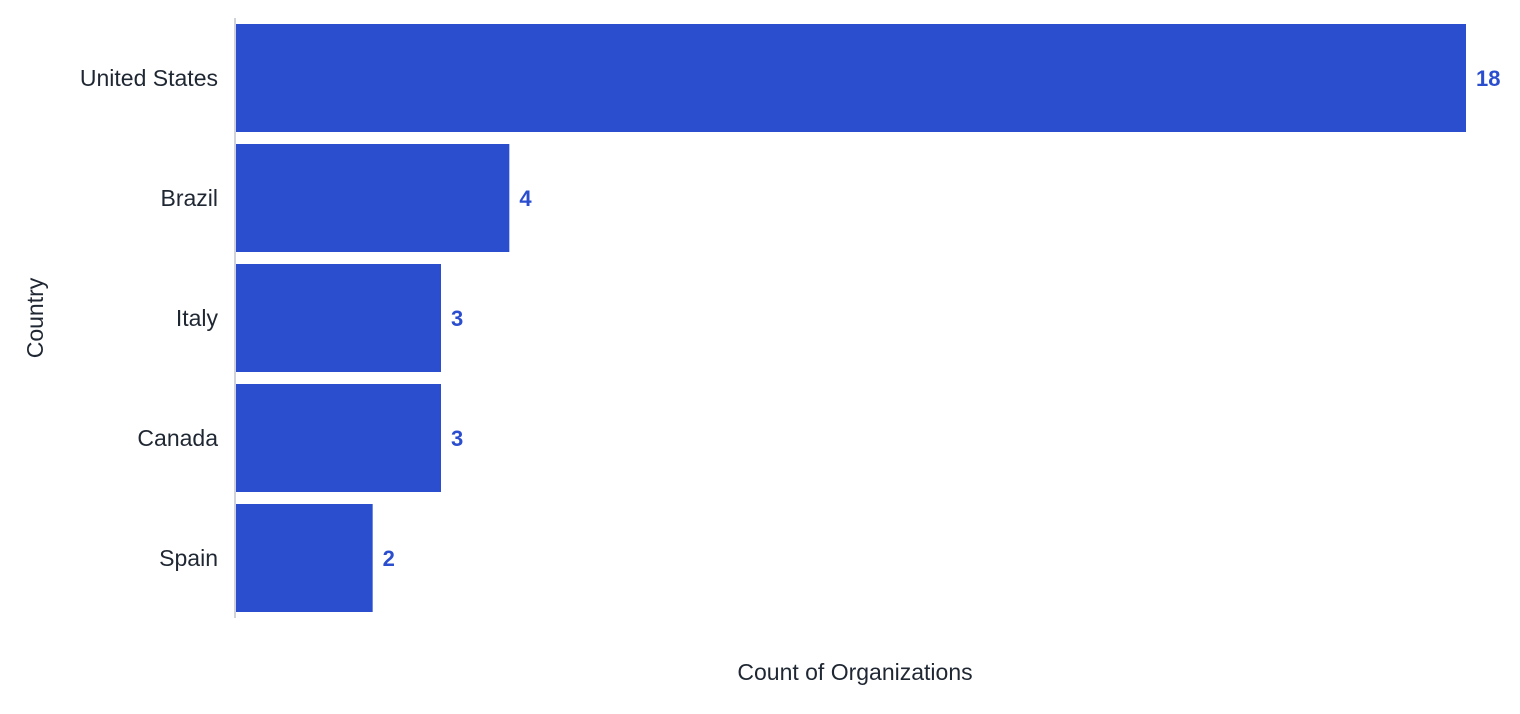 This screenshot has height=714, width=1520. What do you see at coordinates (1488, 78) in the screenshot?
I see `data-label: 18` at bounding box center [1488, 78].